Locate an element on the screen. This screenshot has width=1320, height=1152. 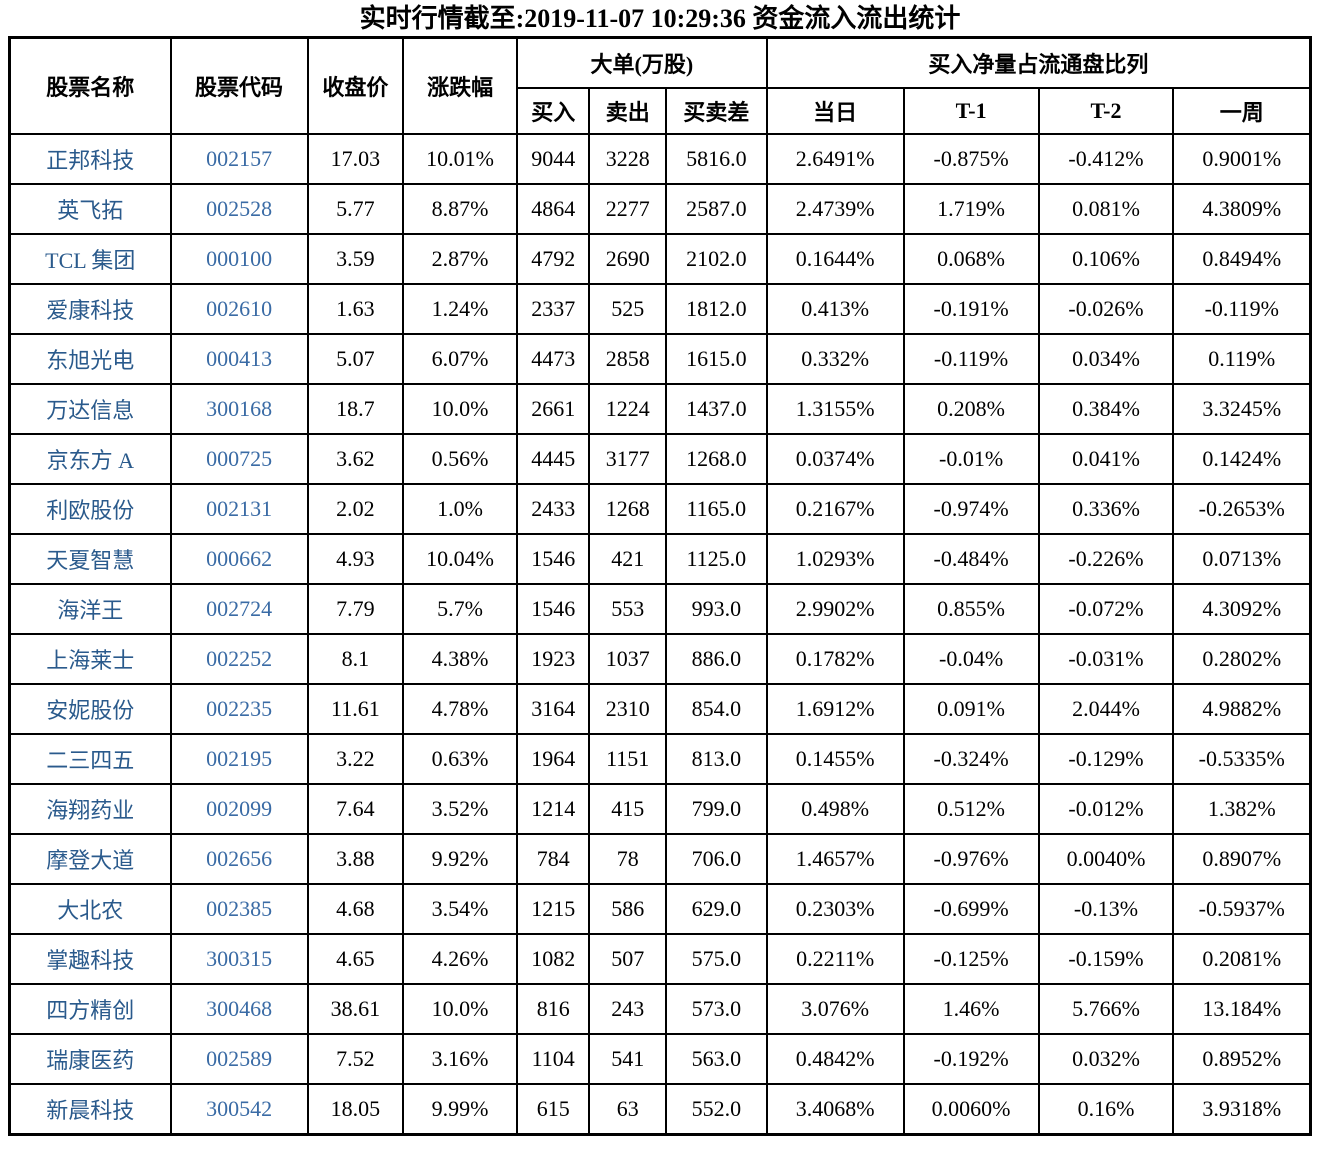
cell-buy-volume: 4864 is located at coordinates (553, 209).